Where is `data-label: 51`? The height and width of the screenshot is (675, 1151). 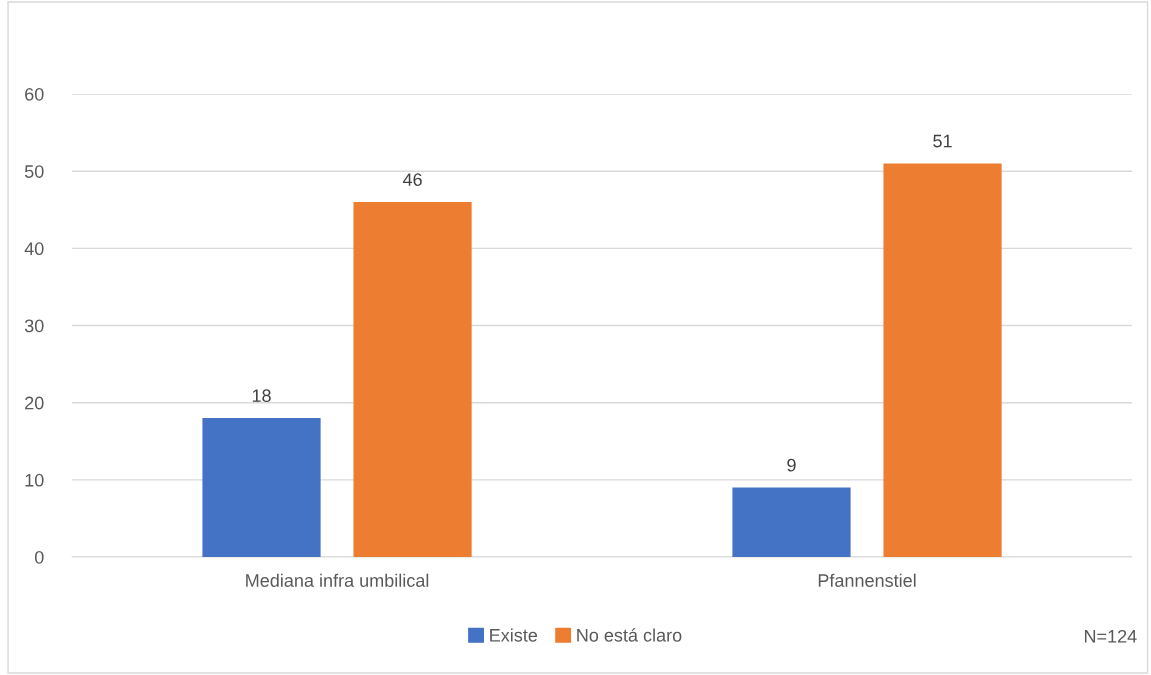 data-label: 51 is located at coordinates (942, 141).